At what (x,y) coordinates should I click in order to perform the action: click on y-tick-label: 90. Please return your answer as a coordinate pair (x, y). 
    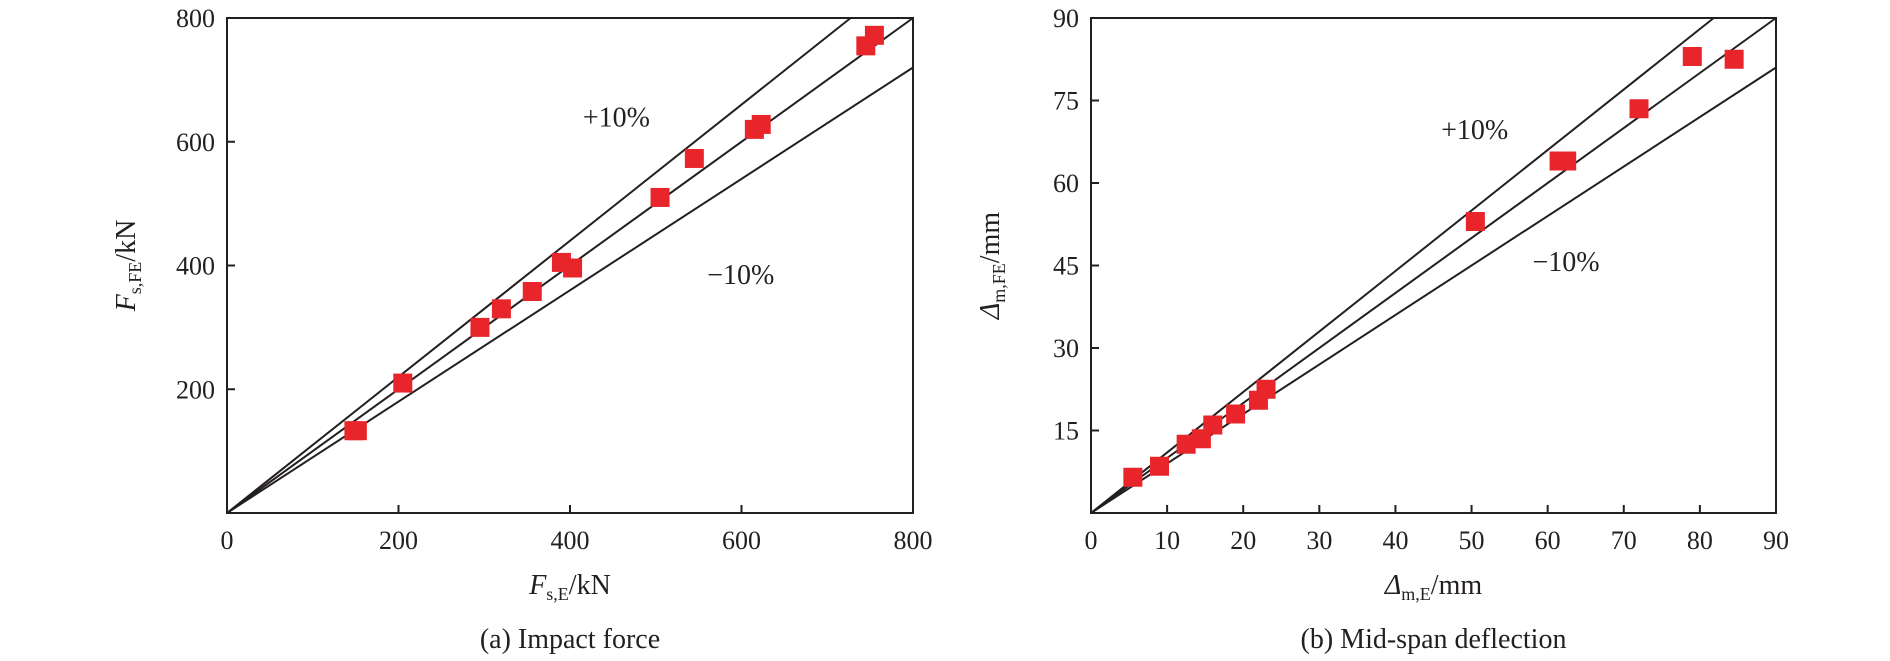
    Looking at the image, I should click on (1066, 18).